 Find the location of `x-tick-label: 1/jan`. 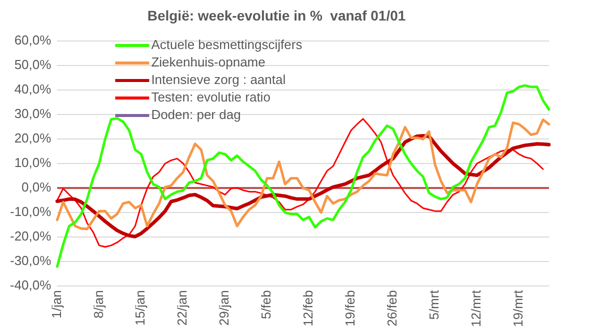

x-tick-label: 1/jan is located at coordinates (56, 304).